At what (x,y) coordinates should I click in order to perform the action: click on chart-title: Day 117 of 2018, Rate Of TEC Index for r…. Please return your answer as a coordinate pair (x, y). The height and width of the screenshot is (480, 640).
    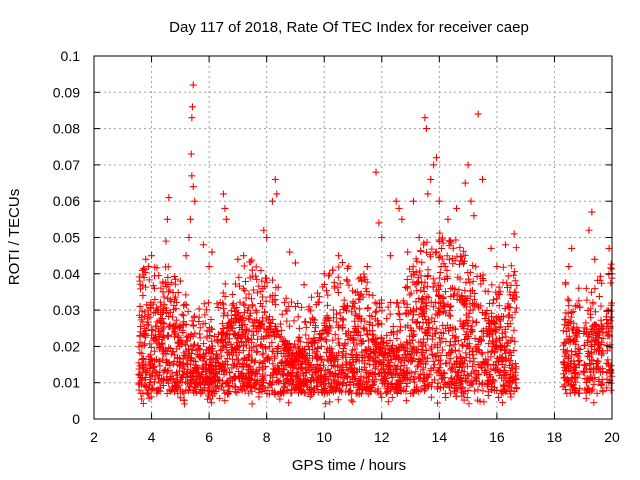
    Looking at the image, I should click on (349, 27).